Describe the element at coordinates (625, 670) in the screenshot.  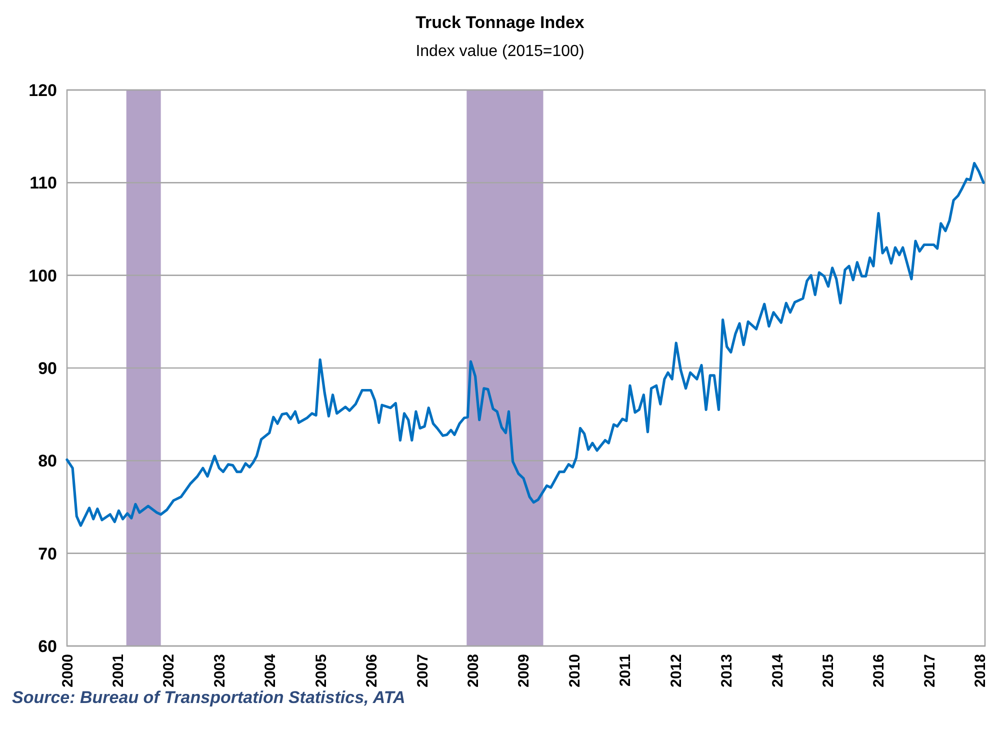
I see `x-tick-label: 2011` at that location.